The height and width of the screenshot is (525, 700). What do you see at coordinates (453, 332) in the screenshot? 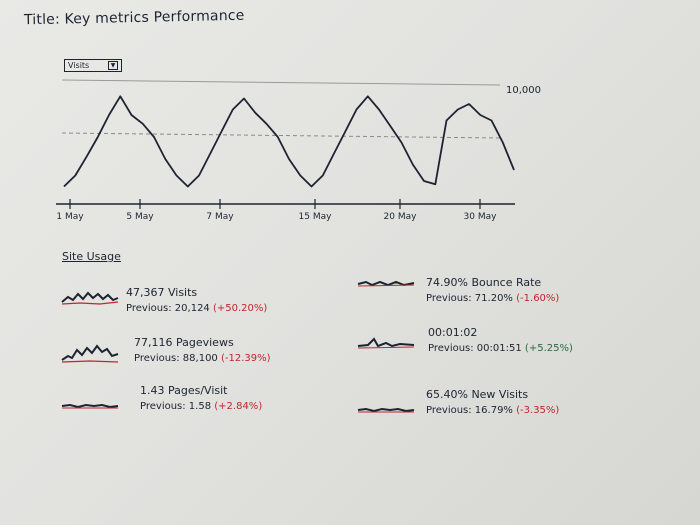
I see `stat-avg-duration-value: 00:01:02` at bounding box center [453, 332].